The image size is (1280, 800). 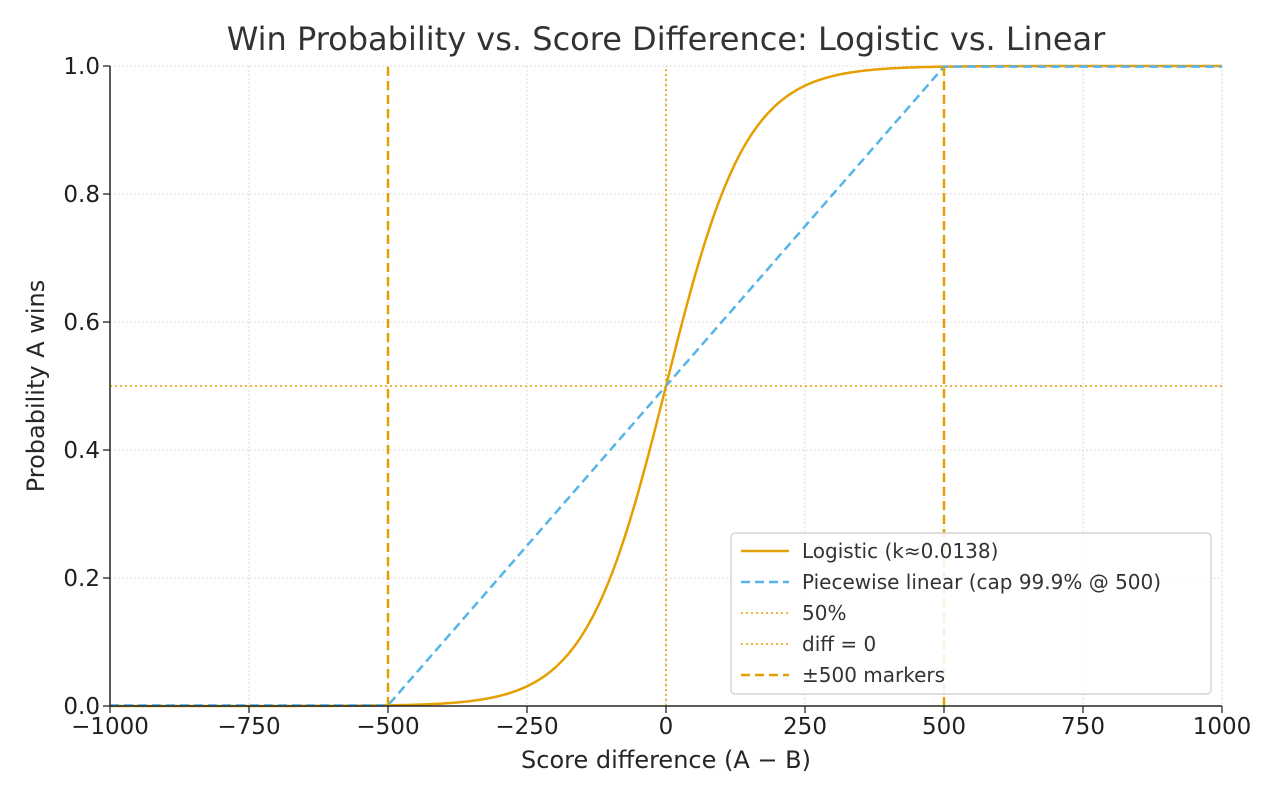 I want to click on x-tick-label: 250, so click(x=805, y=727).